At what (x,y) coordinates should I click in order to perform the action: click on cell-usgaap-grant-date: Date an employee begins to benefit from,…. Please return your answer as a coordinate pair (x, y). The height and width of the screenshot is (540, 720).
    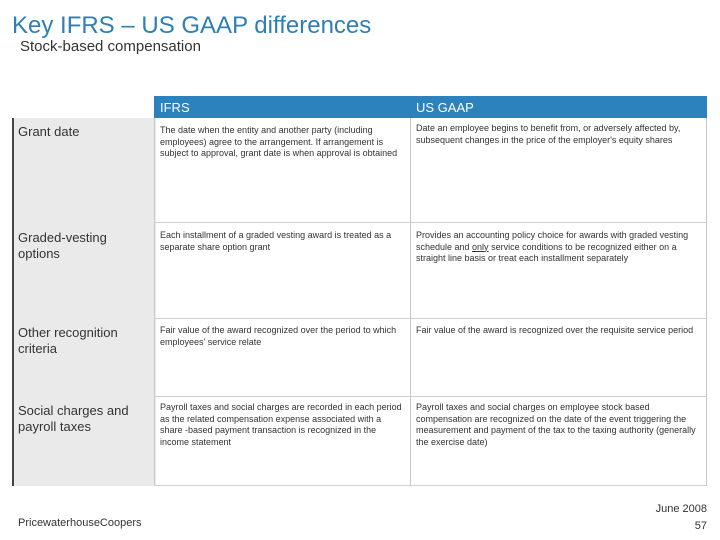
    Looking at the image, I should click on (548, 134).